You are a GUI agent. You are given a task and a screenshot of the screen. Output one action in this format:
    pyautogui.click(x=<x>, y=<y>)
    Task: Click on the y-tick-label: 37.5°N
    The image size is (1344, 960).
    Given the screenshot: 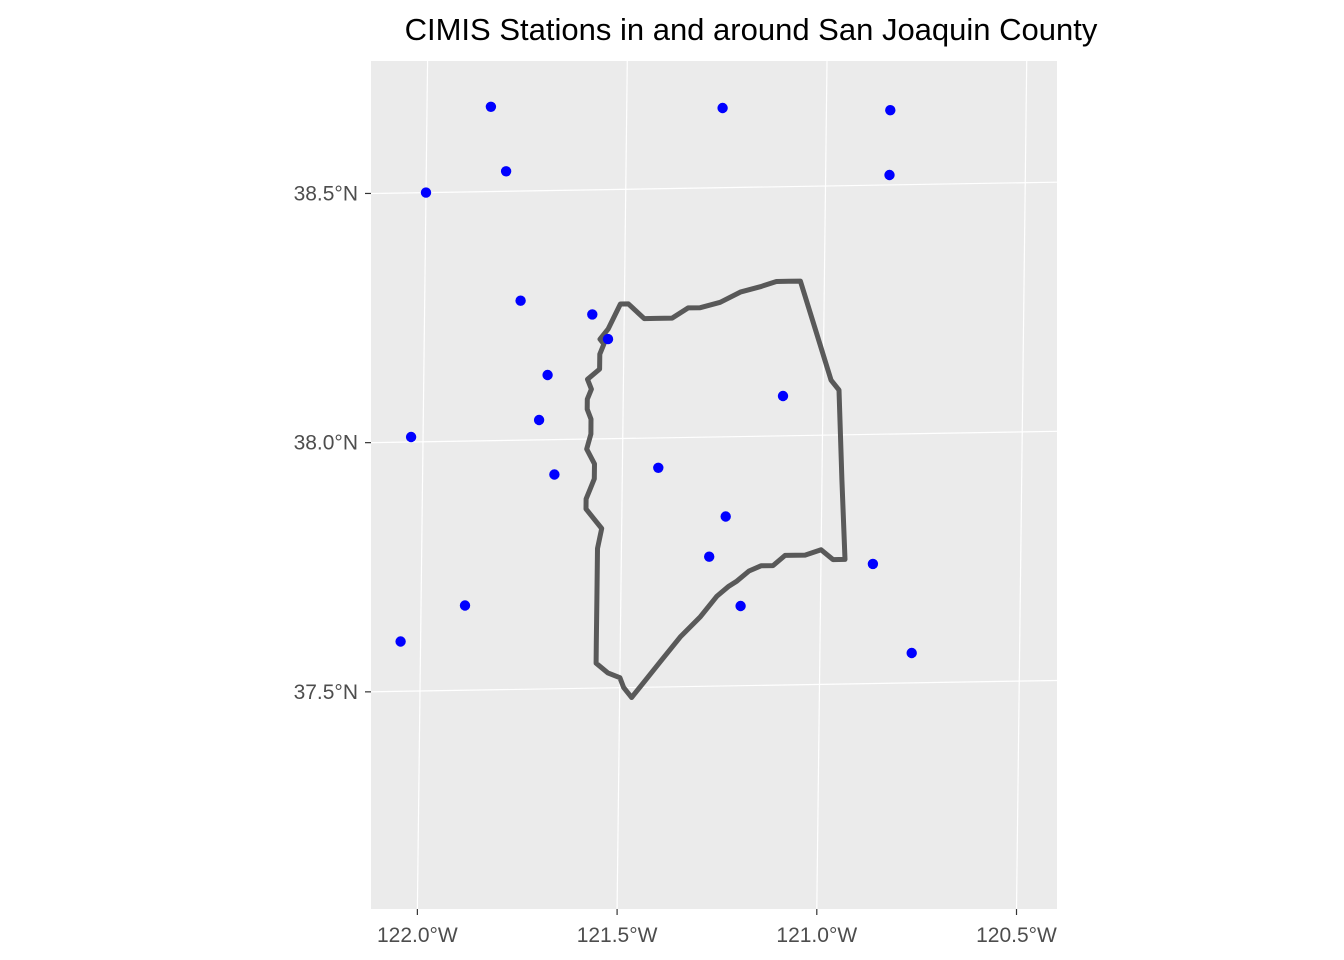 What is the action you would take?
    pyautogui.click(x=326, y=692)
    